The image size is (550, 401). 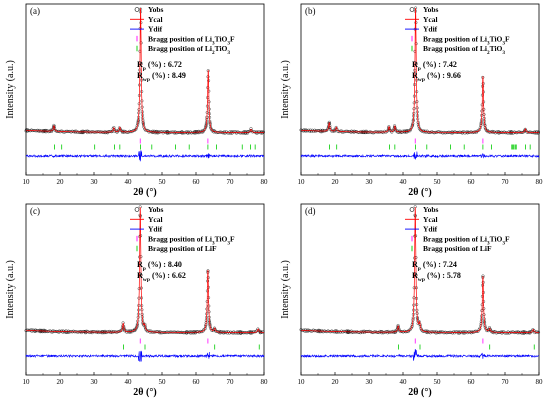 What do you see at coordinates (457, 248) in the screenshot?
I see `legend-entry: Bragg position of LiF` at bounding box center [457, 248].